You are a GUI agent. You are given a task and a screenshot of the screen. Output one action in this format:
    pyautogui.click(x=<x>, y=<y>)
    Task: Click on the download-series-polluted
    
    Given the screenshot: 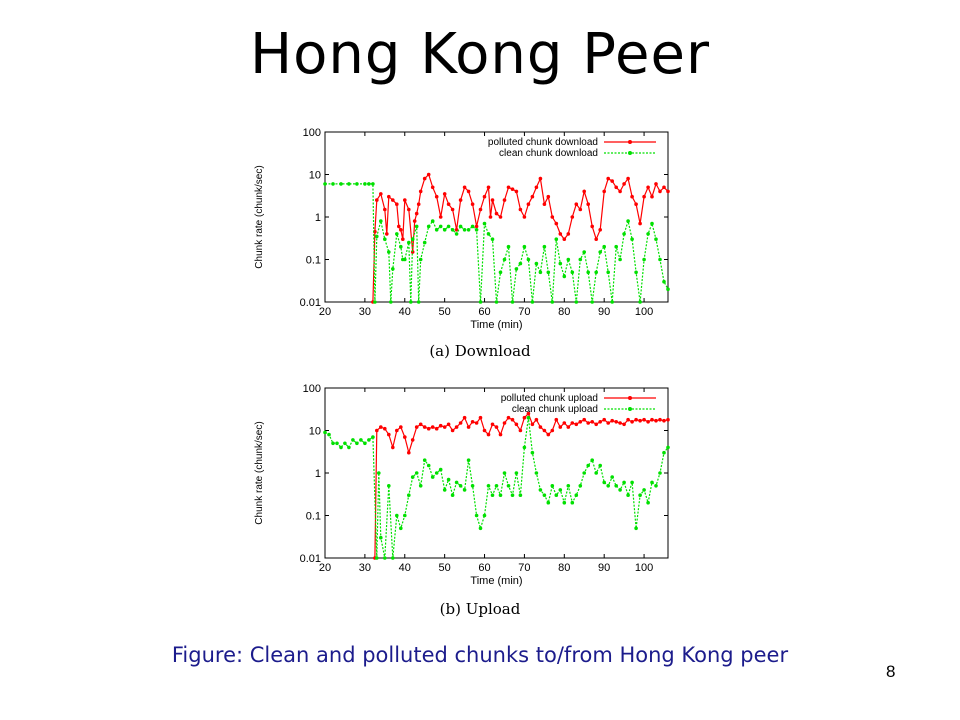 What is the action you would take?
    pyautogui.click(x=520, y=238)
    